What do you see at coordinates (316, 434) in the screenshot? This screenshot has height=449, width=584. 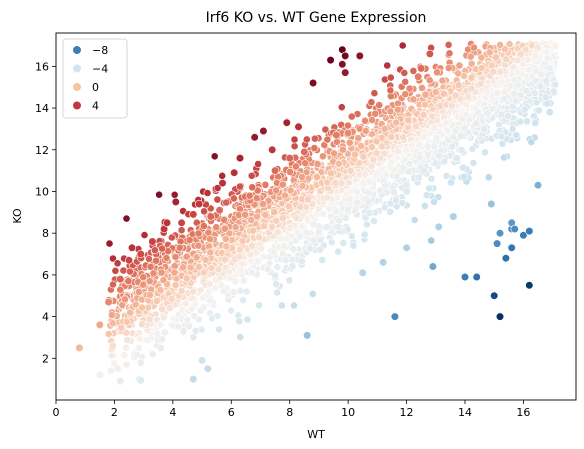 I see `x-axis-label: WT` at bounding box center [316, 434].